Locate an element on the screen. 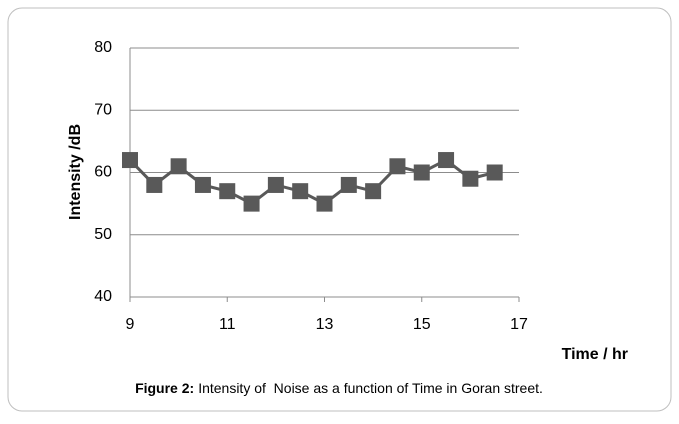 The image size is (679, 424). caption-label: Figure 2: is located at coordinates (164, 388).